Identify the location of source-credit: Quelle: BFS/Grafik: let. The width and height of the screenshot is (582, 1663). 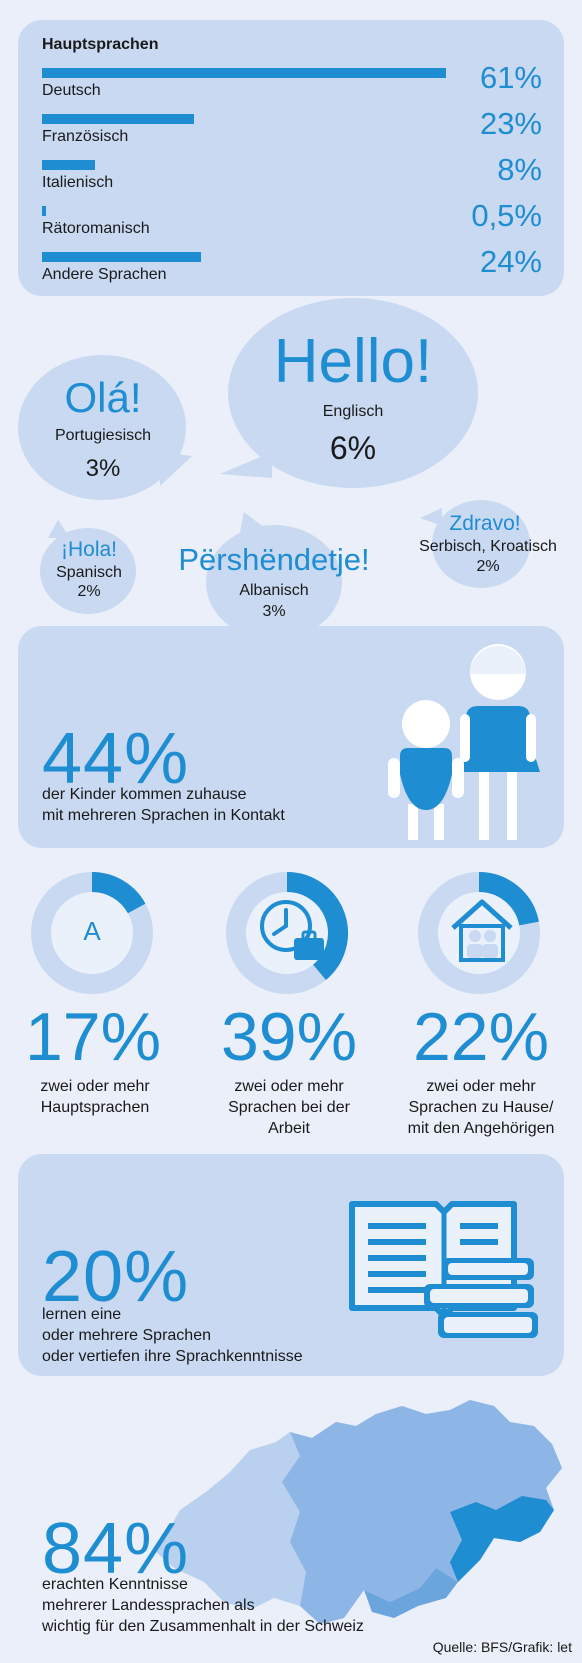
(502, 1647).